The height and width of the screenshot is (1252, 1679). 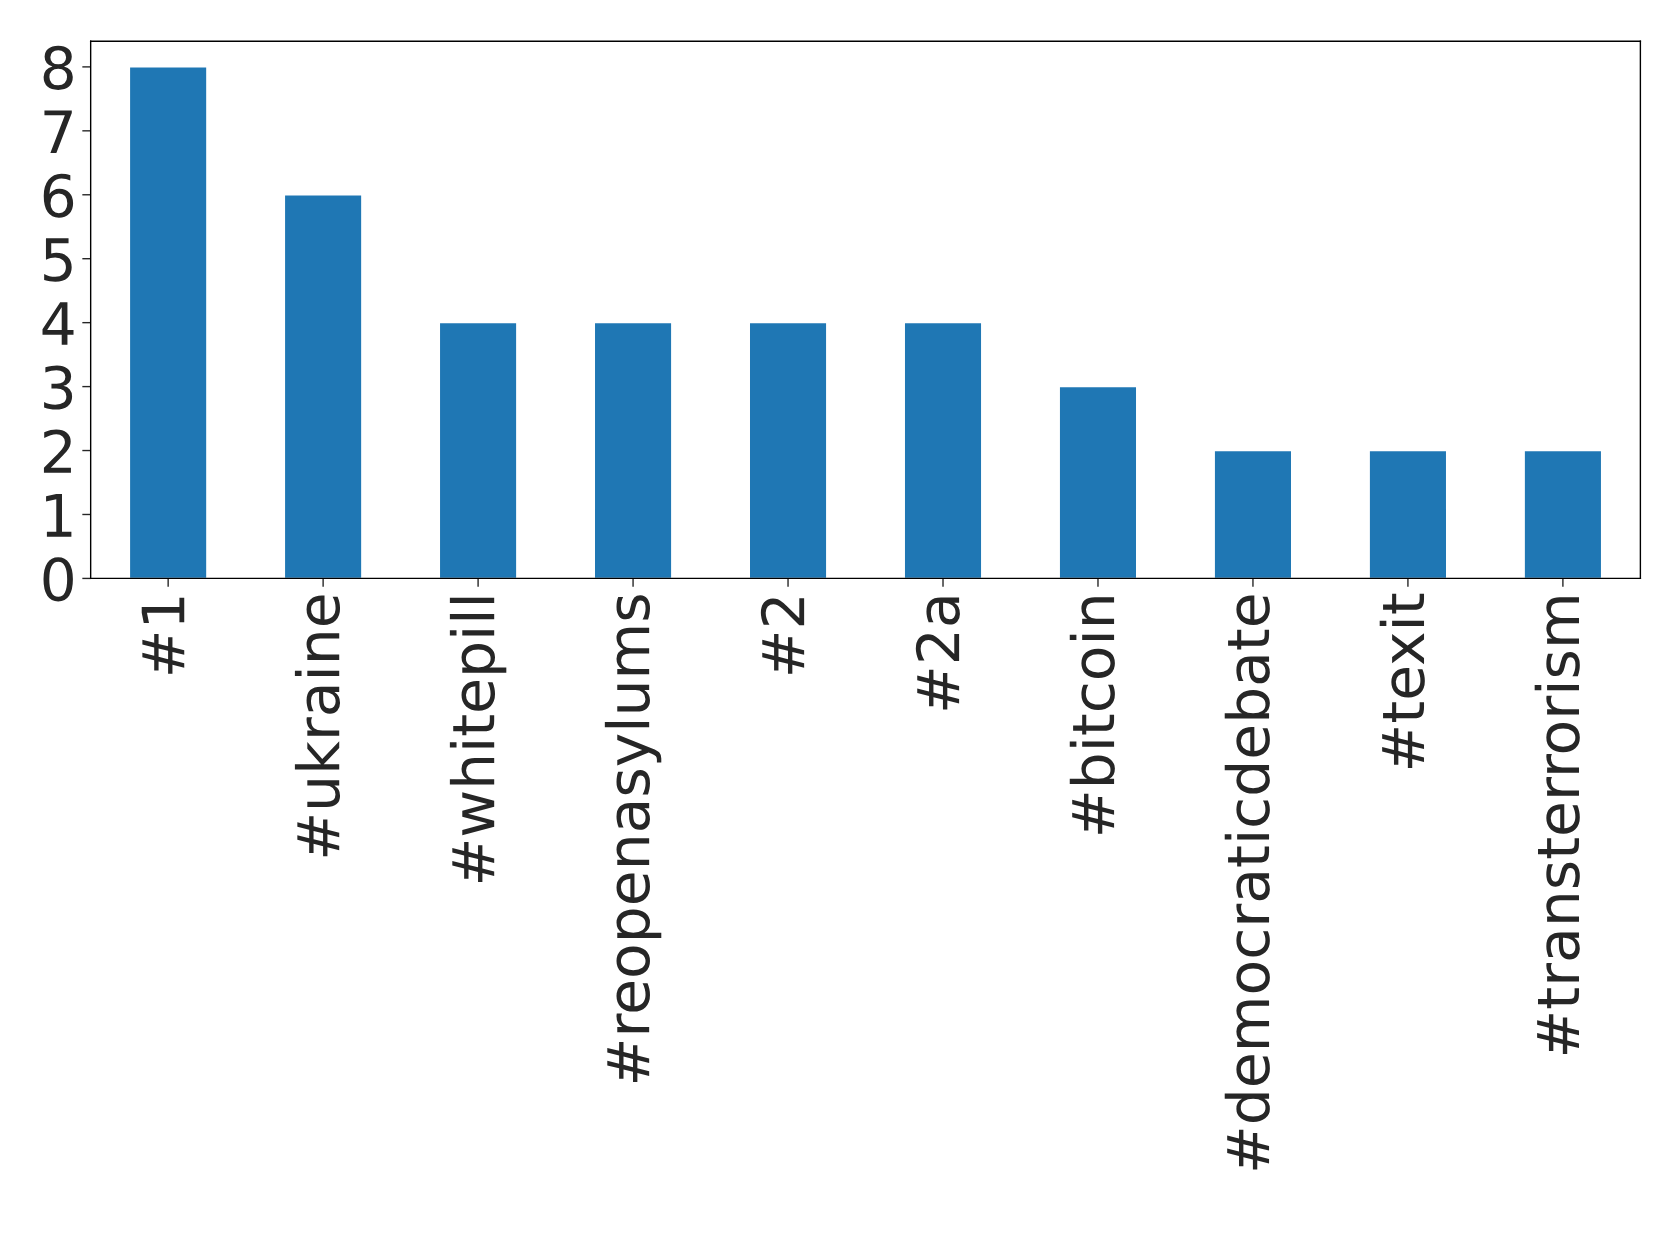 I want to click on x-tick-label: #2a, so click(x=937, y=653).